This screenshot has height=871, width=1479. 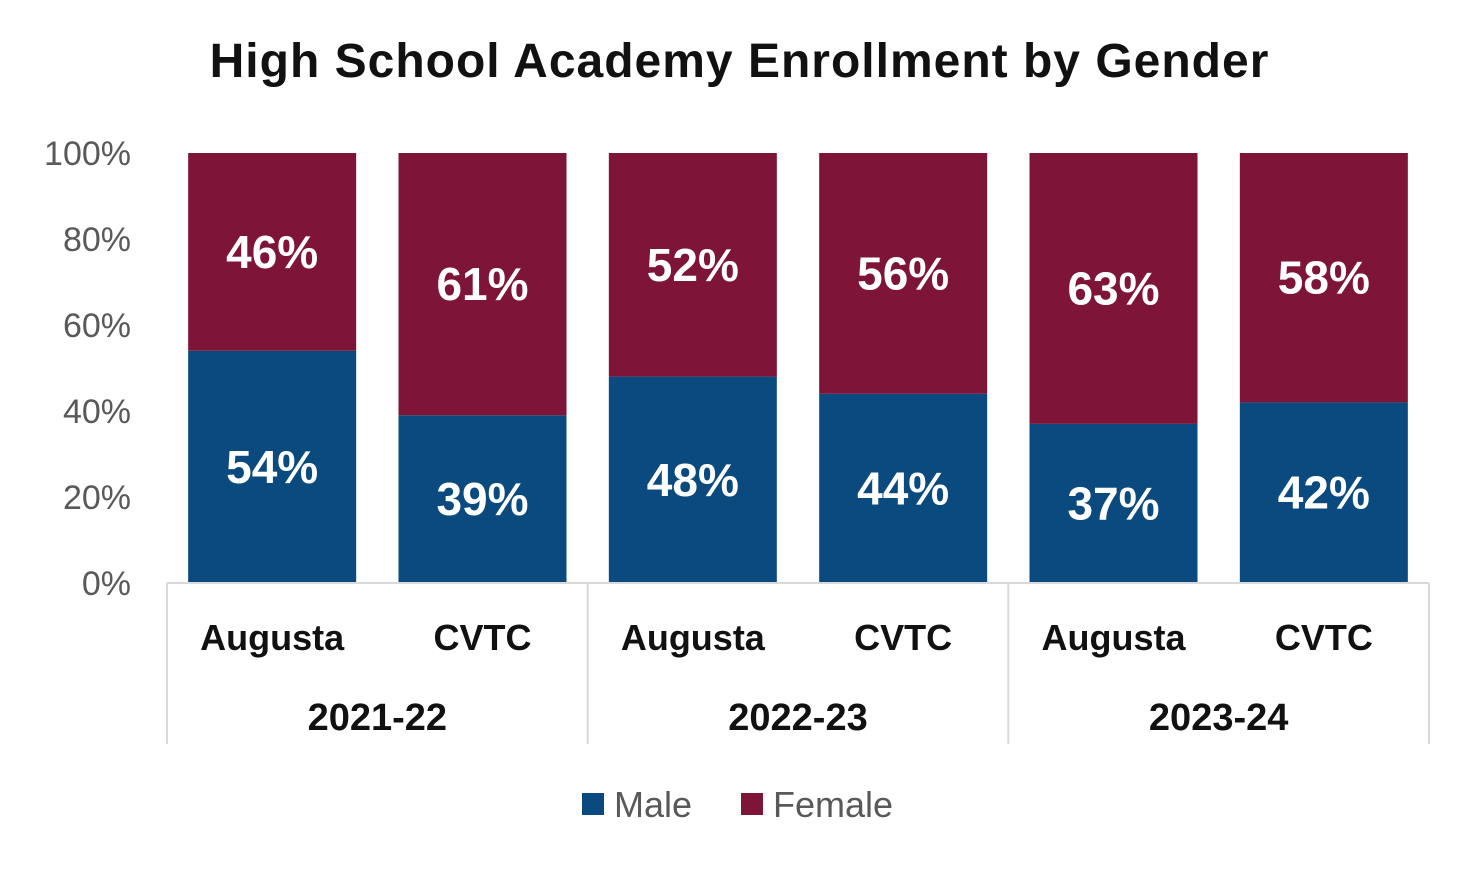 I want to click on data-label-female: 61%, so click(x=482, y=284).